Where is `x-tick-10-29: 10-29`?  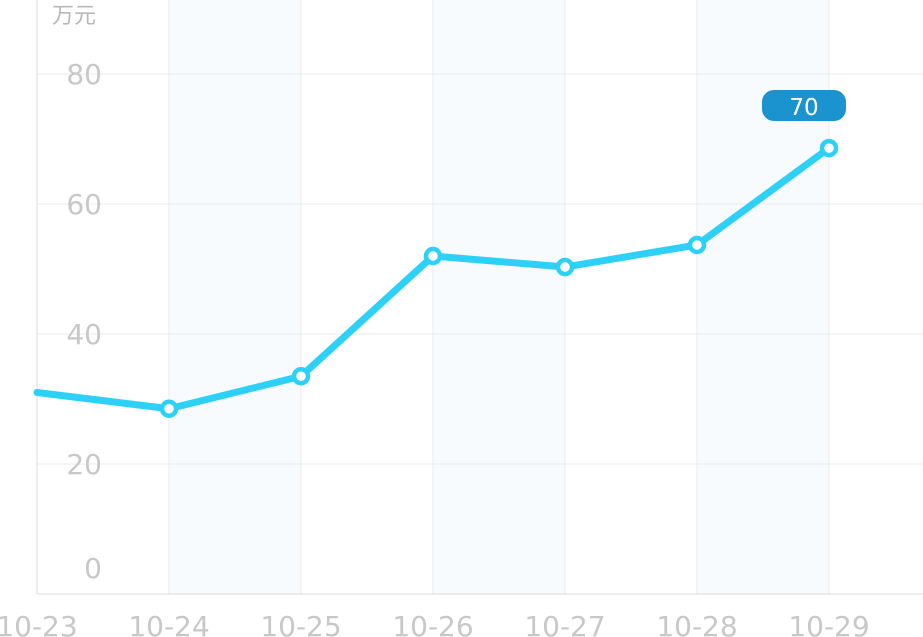 x-tick-10-29: 10-29 is located at coordinates (828, 623).